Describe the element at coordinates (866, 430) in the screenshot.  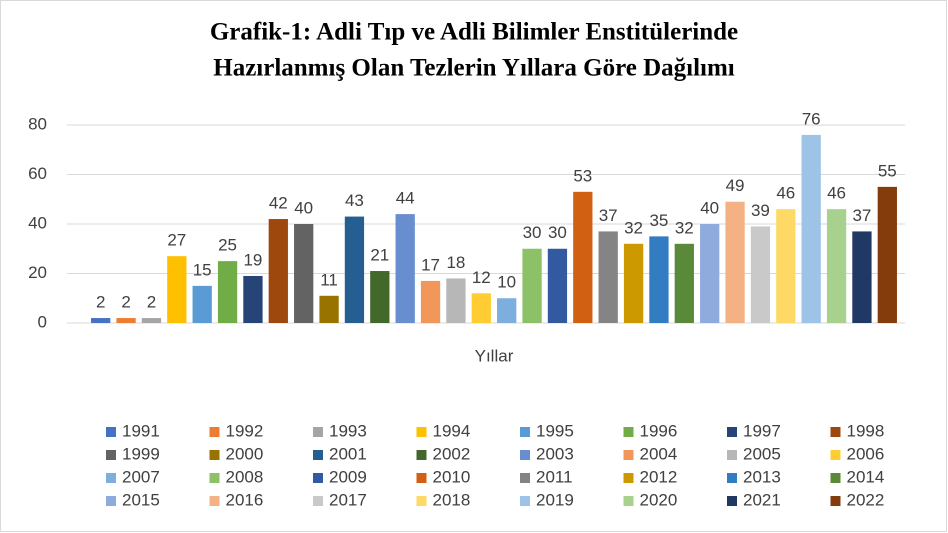
I see `legend-label: 1998` at that location.